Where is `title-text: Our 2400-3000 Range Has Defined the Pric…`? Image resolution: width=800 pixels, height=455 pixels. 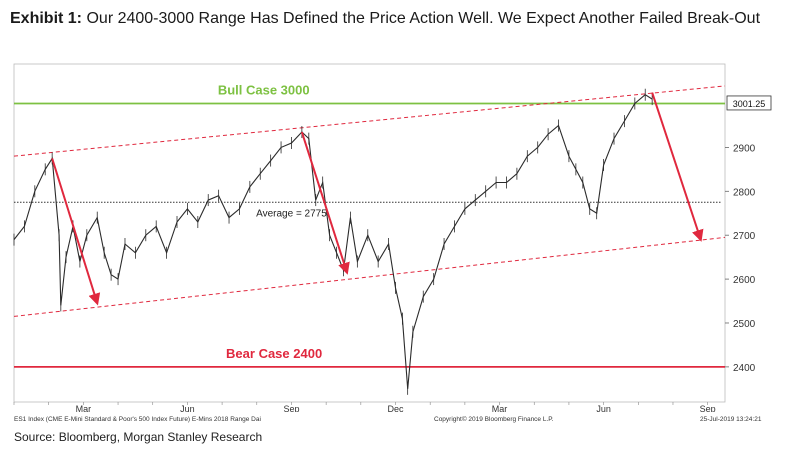 title-text: Our 2400-3000 Range Has Defined the Pric… is located at coordinates (423, 18).